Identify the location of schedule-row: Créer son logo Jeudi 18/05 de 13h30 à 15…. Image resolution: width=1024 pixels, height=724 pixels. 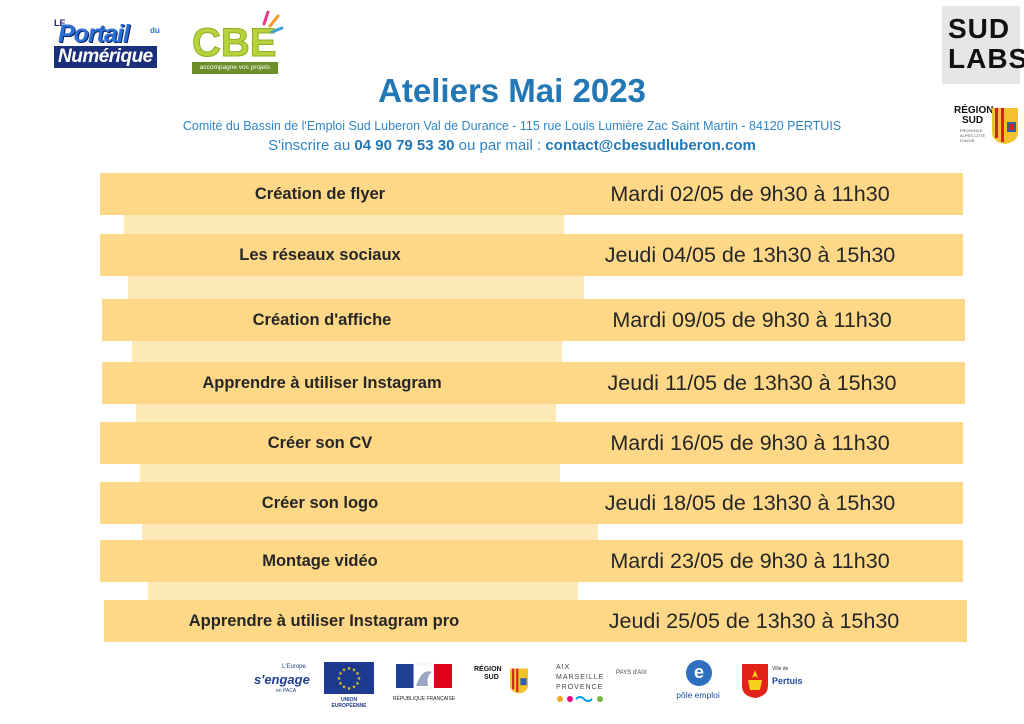
(531, 503).